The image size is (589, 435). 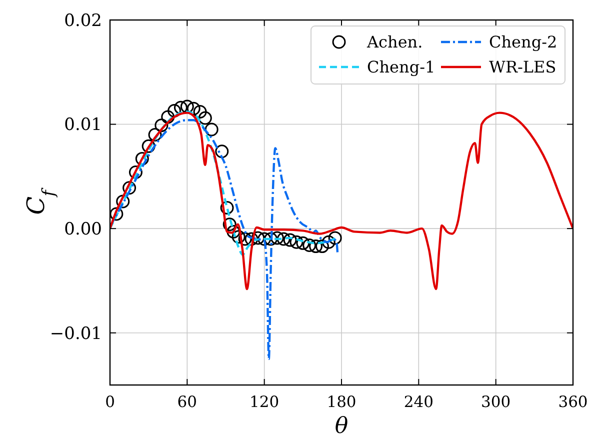 What do you see at coordinates (522, 67) in the screenshot?
I see `legend-label: WR-LES` at bounding box center [522, 67].